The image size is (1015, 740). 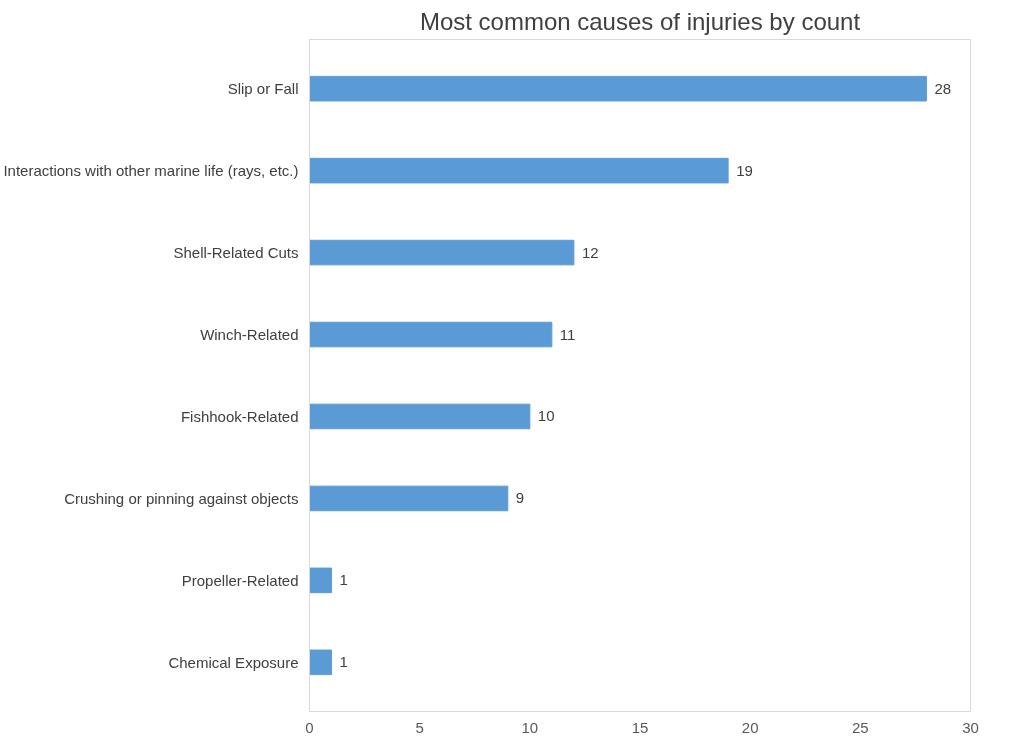 What do you see at coordinates (744, 170) in the screenshot?
I see `data-label: 19` at bounding box center [744, 170].